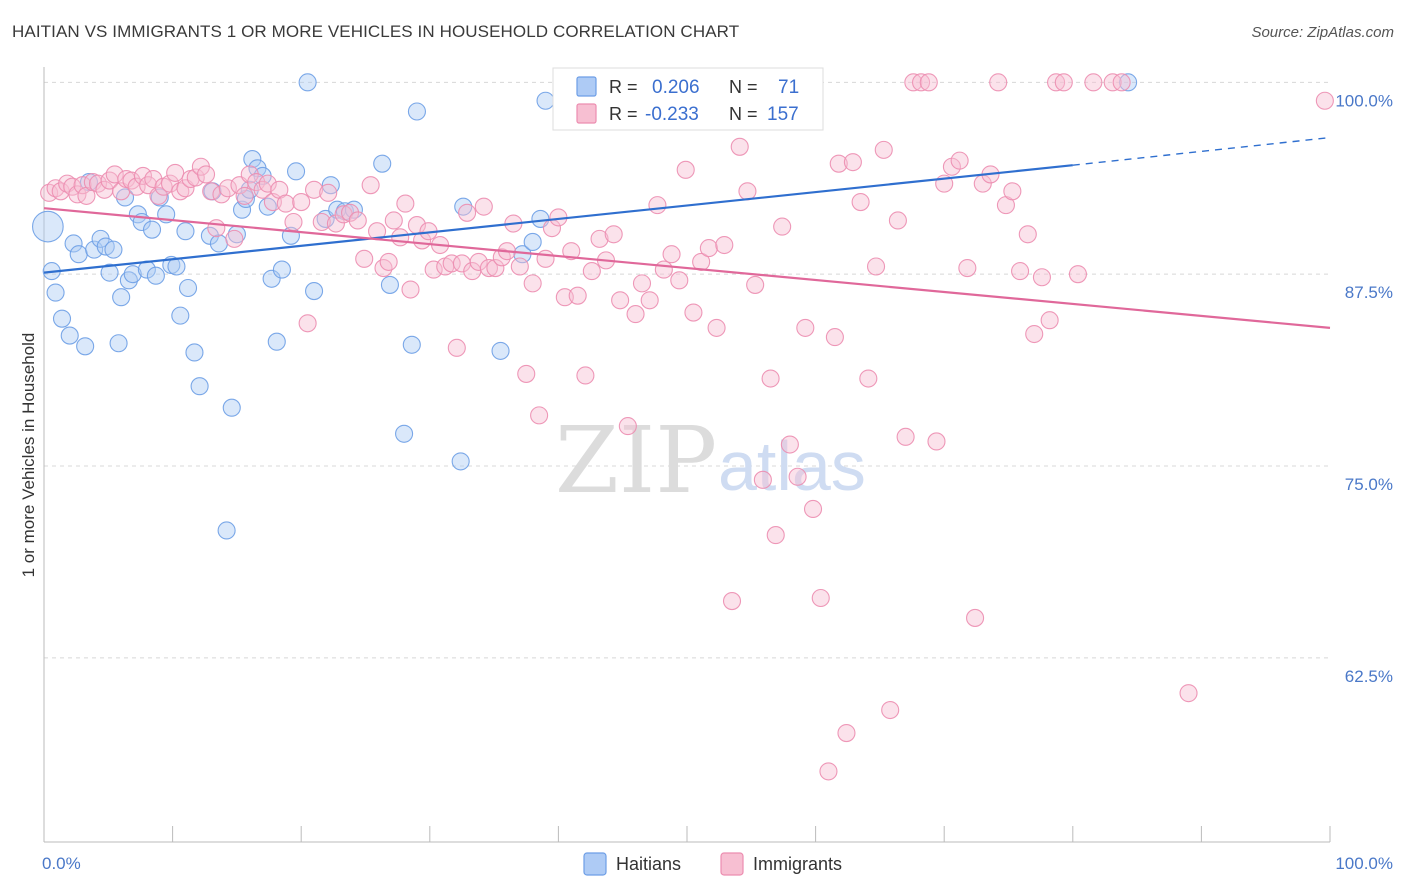 This screenshot has width=1406, height=892. Describe the element at coordinates (710, 460) in the screenshot. I see `watermark: ZIP atlas` at that location.